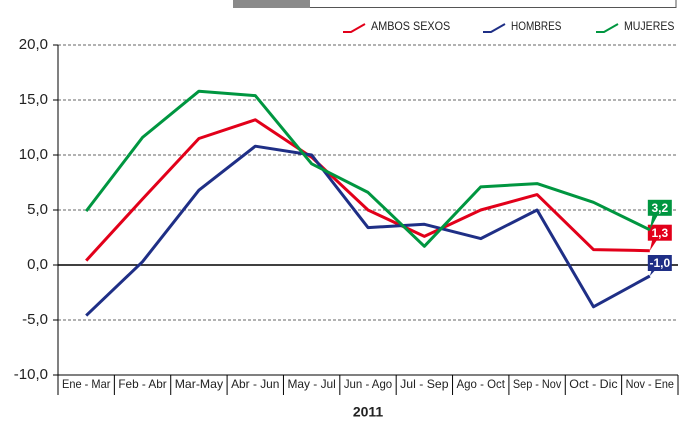 The height and width of the screenshot is (423, 680). I want to click on x-tick-label: May - Jul, so click(311, 384).